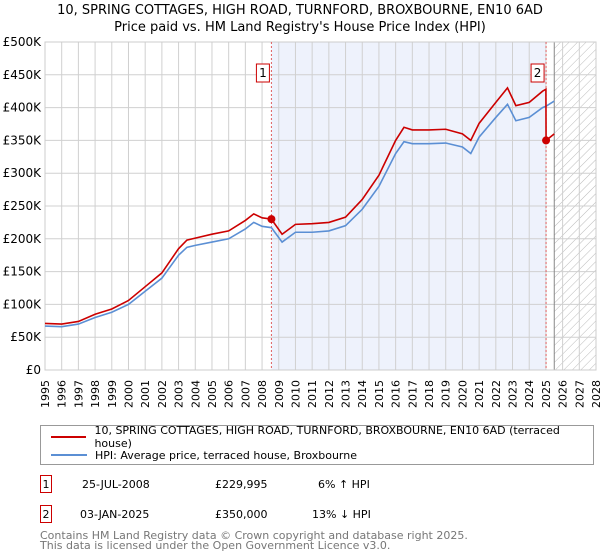 This screenshot has width=600, height=560. Describe the element at coordinates (563, 394) in the screenshot. I see `x-tick-label: 2026` at that location.